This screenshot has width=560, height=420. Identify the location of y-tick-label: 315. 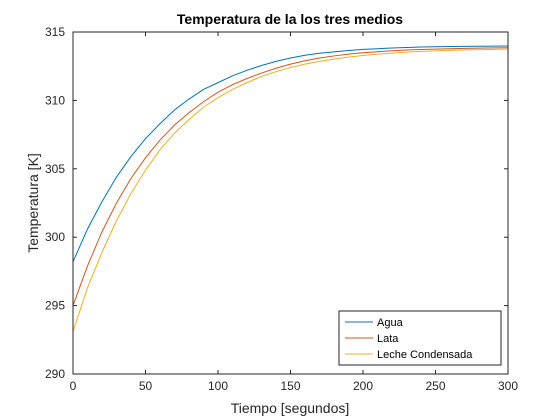
(55, 32).